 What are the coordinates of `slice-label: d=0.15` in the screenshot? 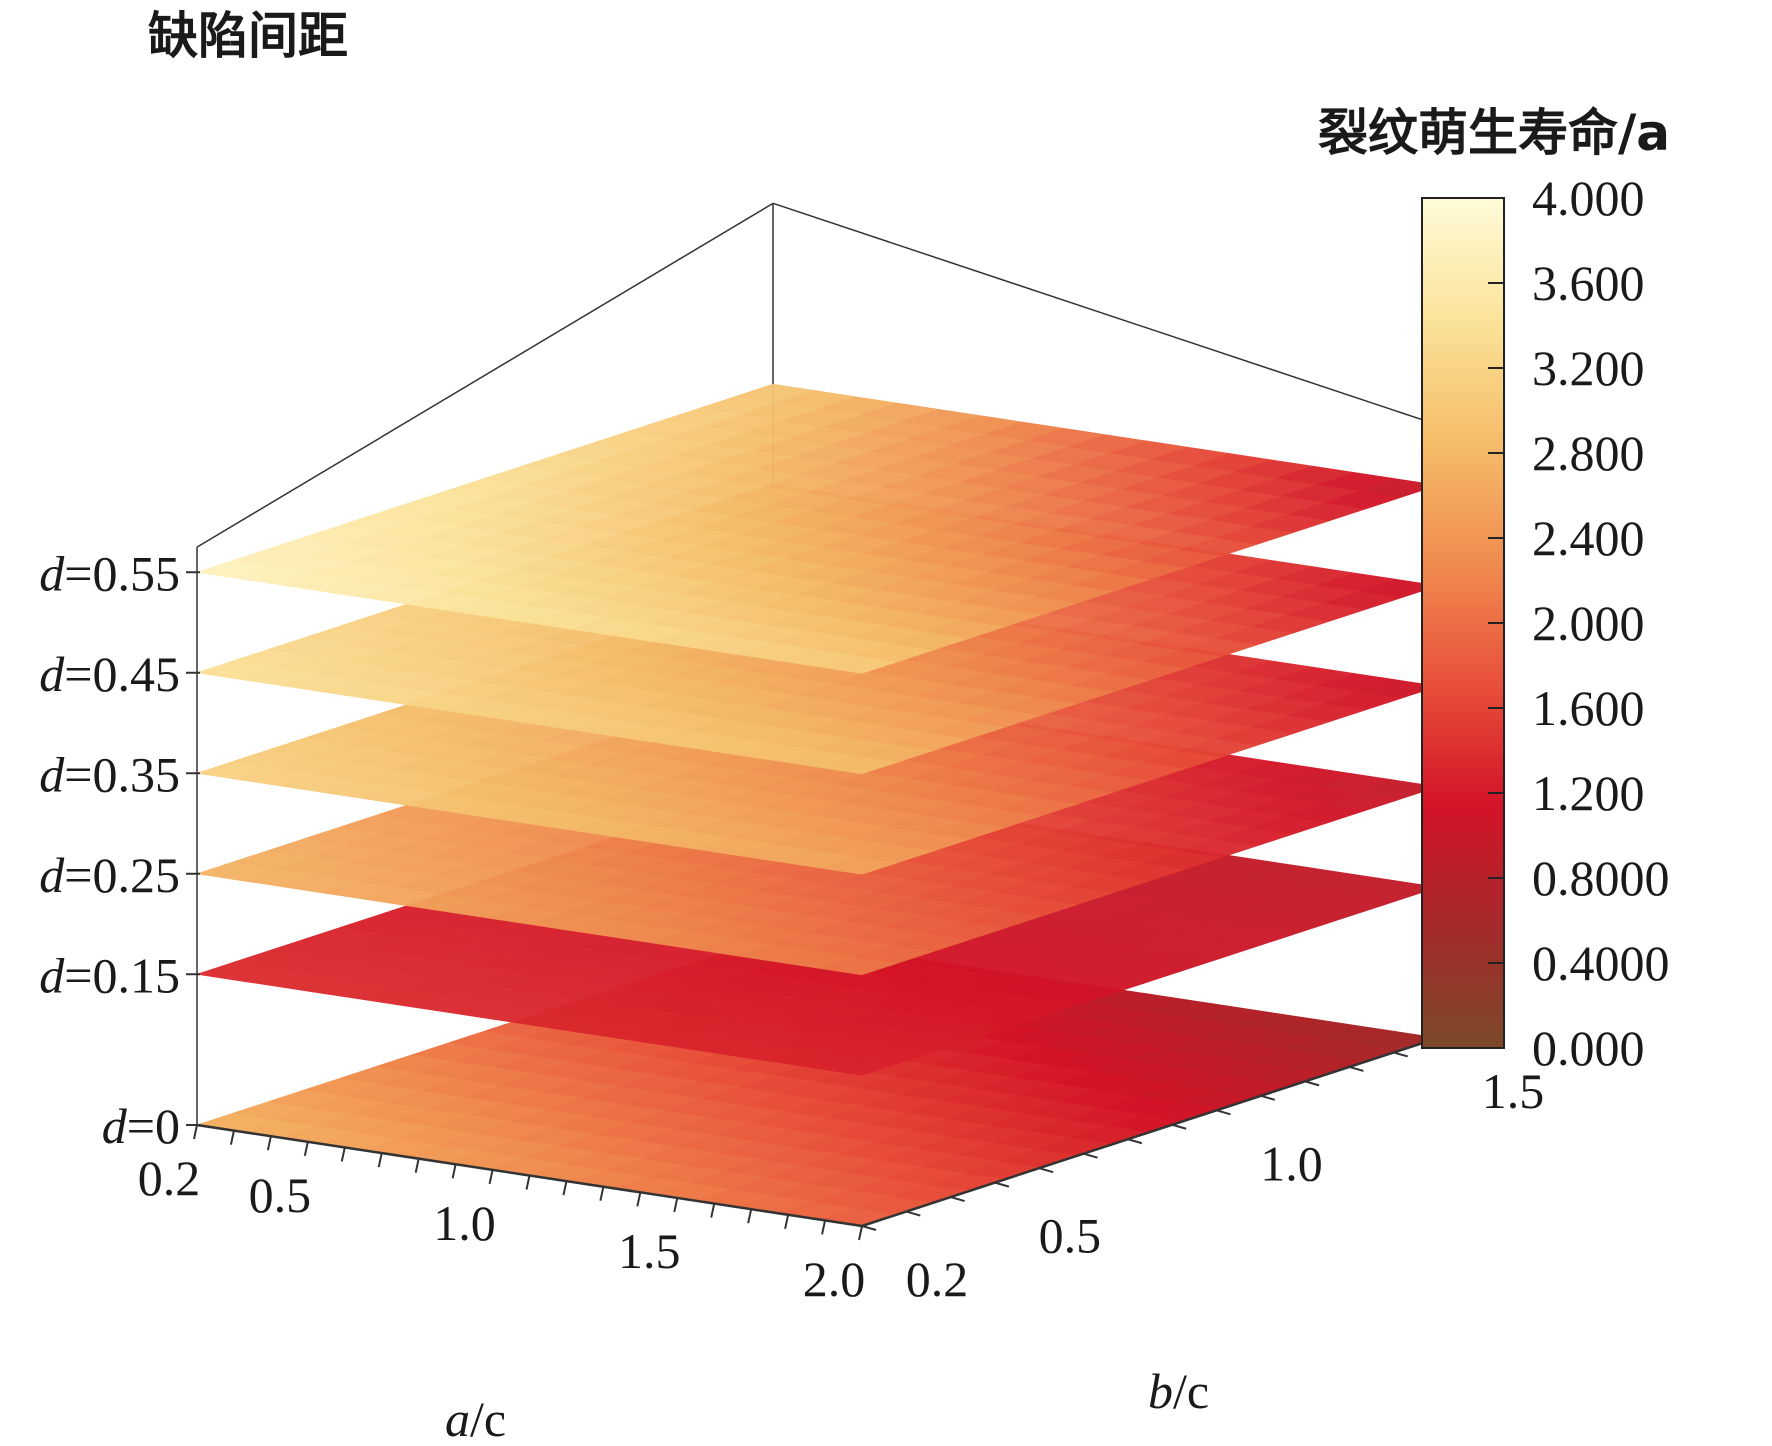 It's located at (109, 975).